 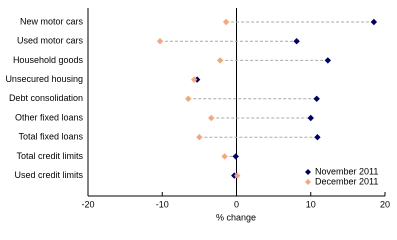 I want to click on y-tick-label: Other fixed loans, so click(x=49, y=117).